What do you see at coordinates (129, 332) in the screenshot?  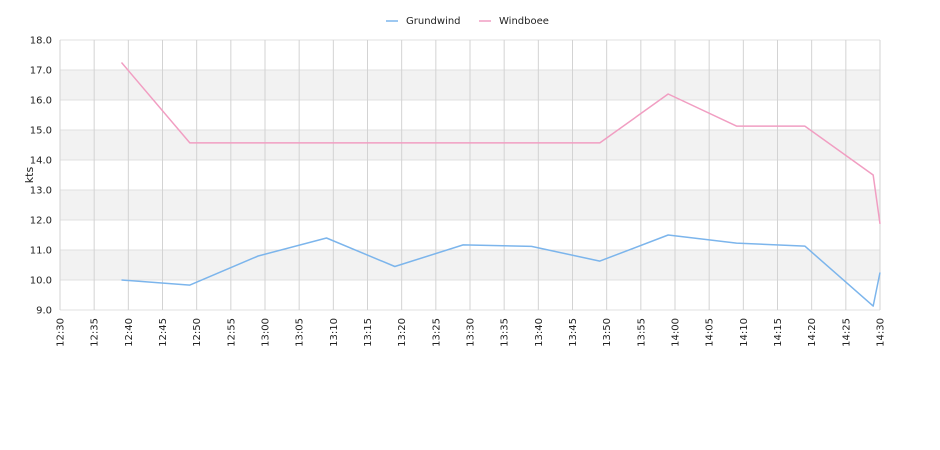 I see `x-tick-label: 12:40` at bounding box center [129, 332].